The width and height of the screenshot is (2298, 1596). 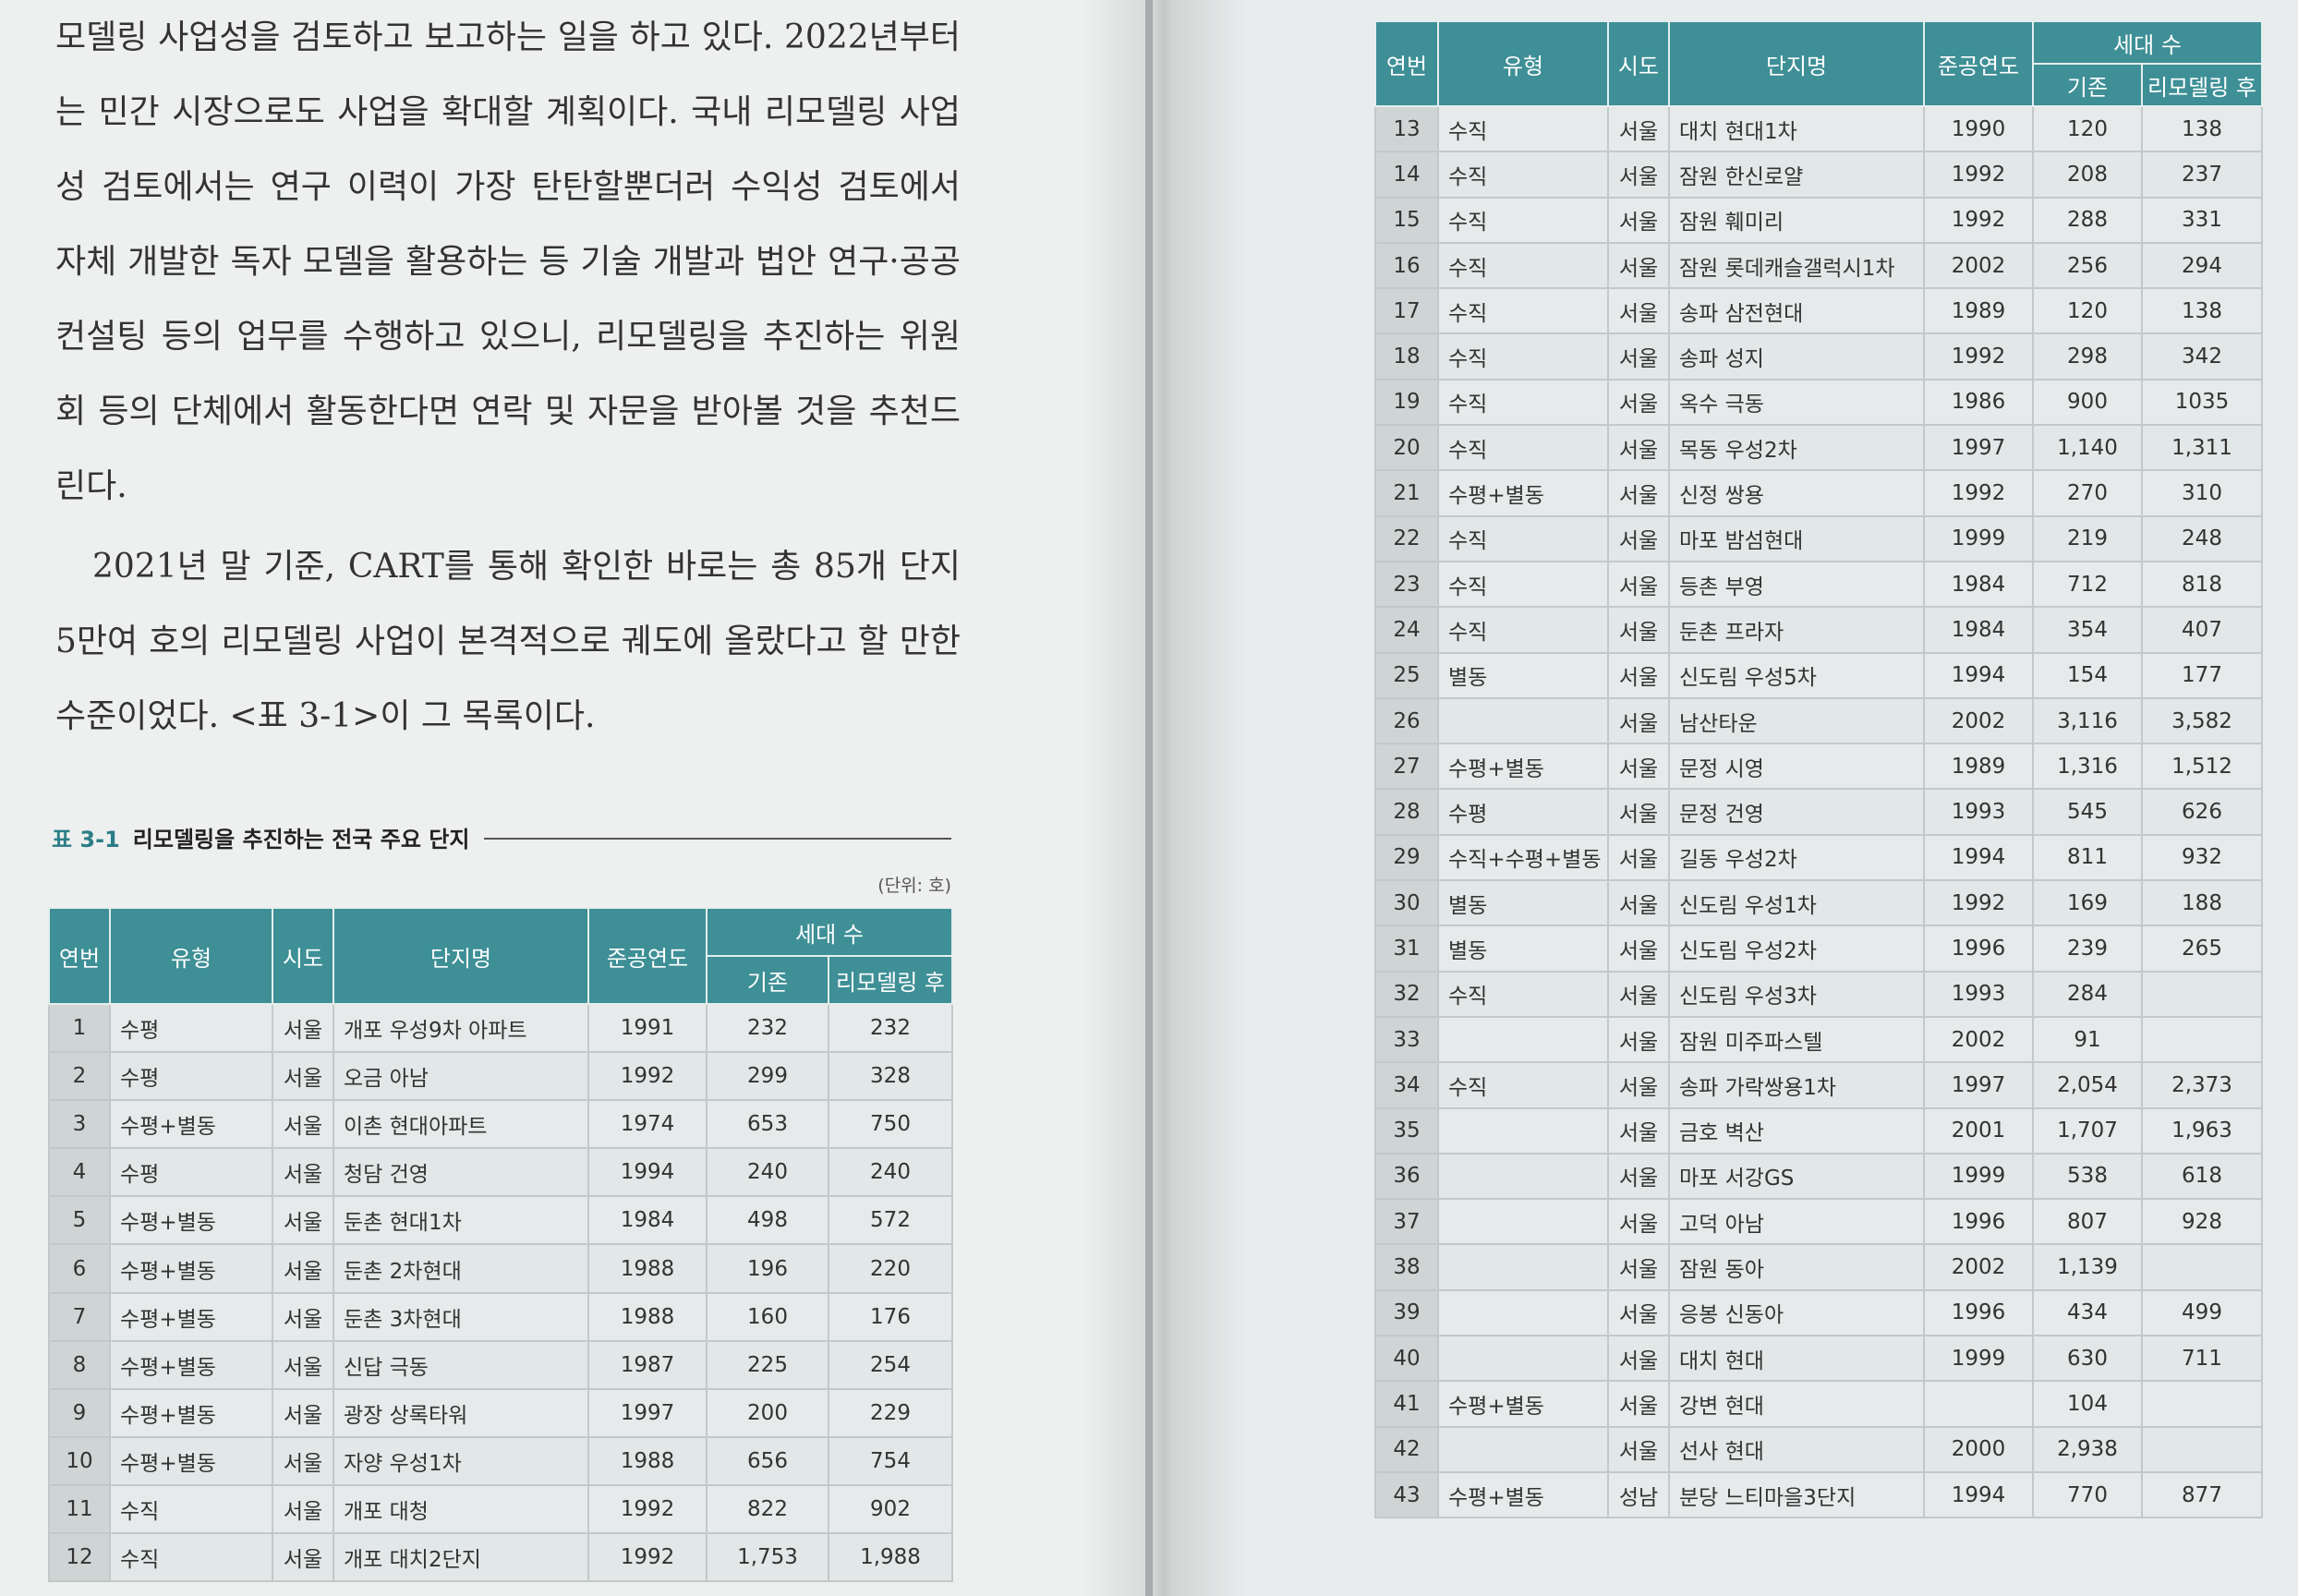 I want to click on cell-year: 1999, so click(x=1979, y=1176).